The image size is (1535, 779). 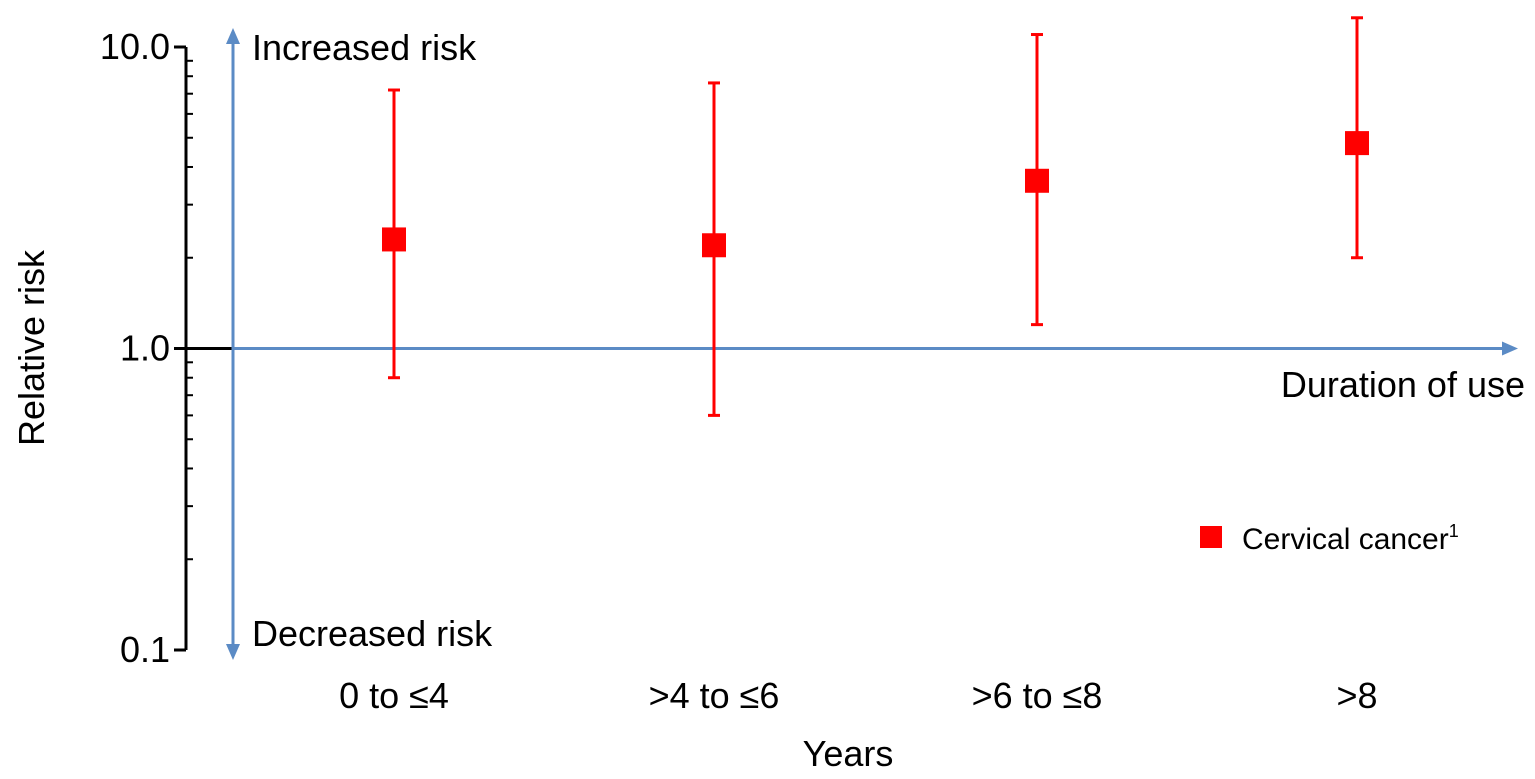 What do you see at coordinates (1037, 695) in the screenshot?
I see `x-tick-label: >6 to ≤8` at bounding box center [1037, 695].